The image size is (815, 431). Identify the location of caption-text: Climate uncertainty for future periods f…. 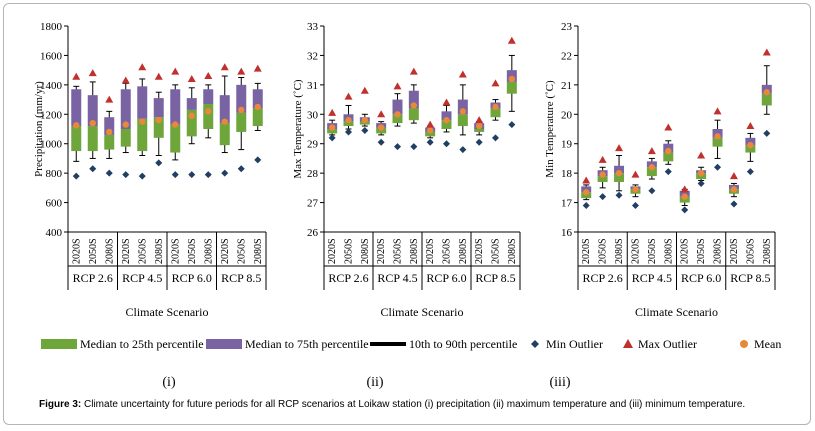
(413, 404).